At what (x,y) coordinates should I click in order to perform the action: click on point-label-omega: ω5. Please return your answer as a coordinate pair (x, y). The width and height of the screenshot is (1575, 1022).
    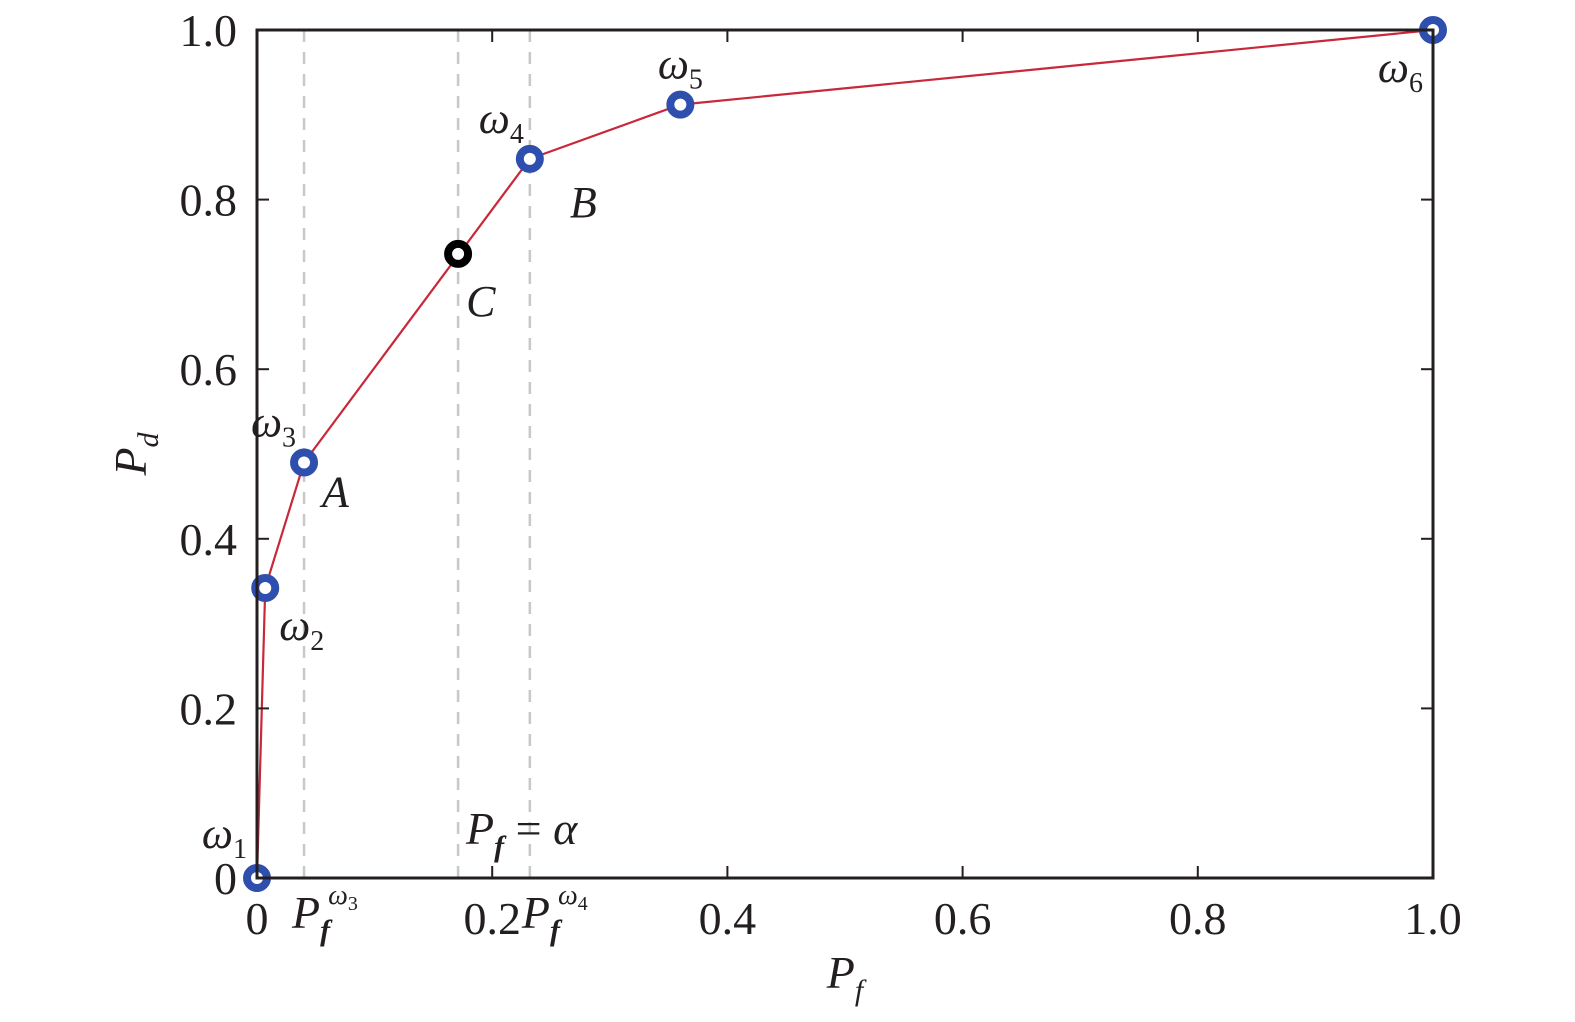
    Looking at the image, I should click on (680, 68).